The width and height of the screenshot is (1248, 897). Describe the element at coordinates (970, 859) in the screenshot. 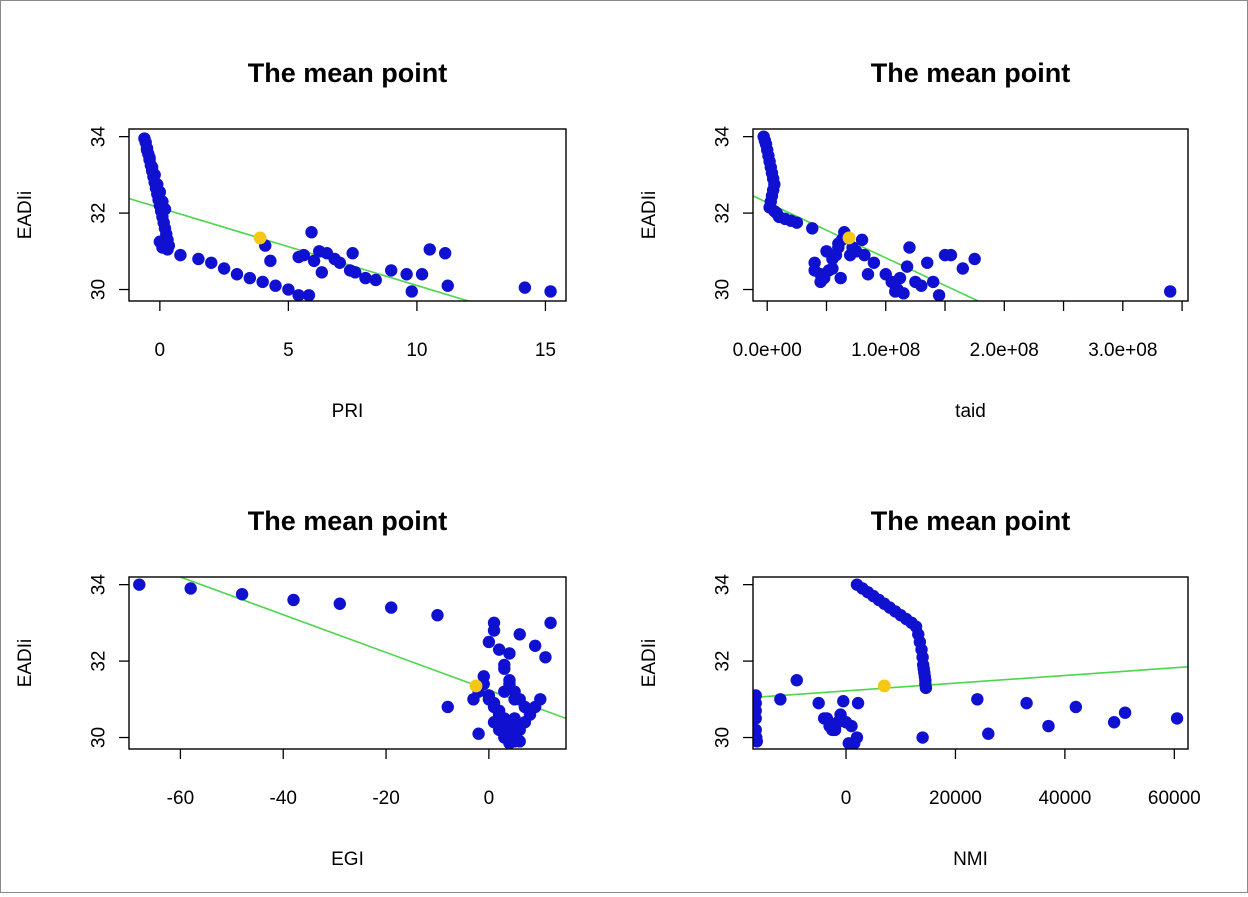

I see `x-axis-label: NMI` at that location.